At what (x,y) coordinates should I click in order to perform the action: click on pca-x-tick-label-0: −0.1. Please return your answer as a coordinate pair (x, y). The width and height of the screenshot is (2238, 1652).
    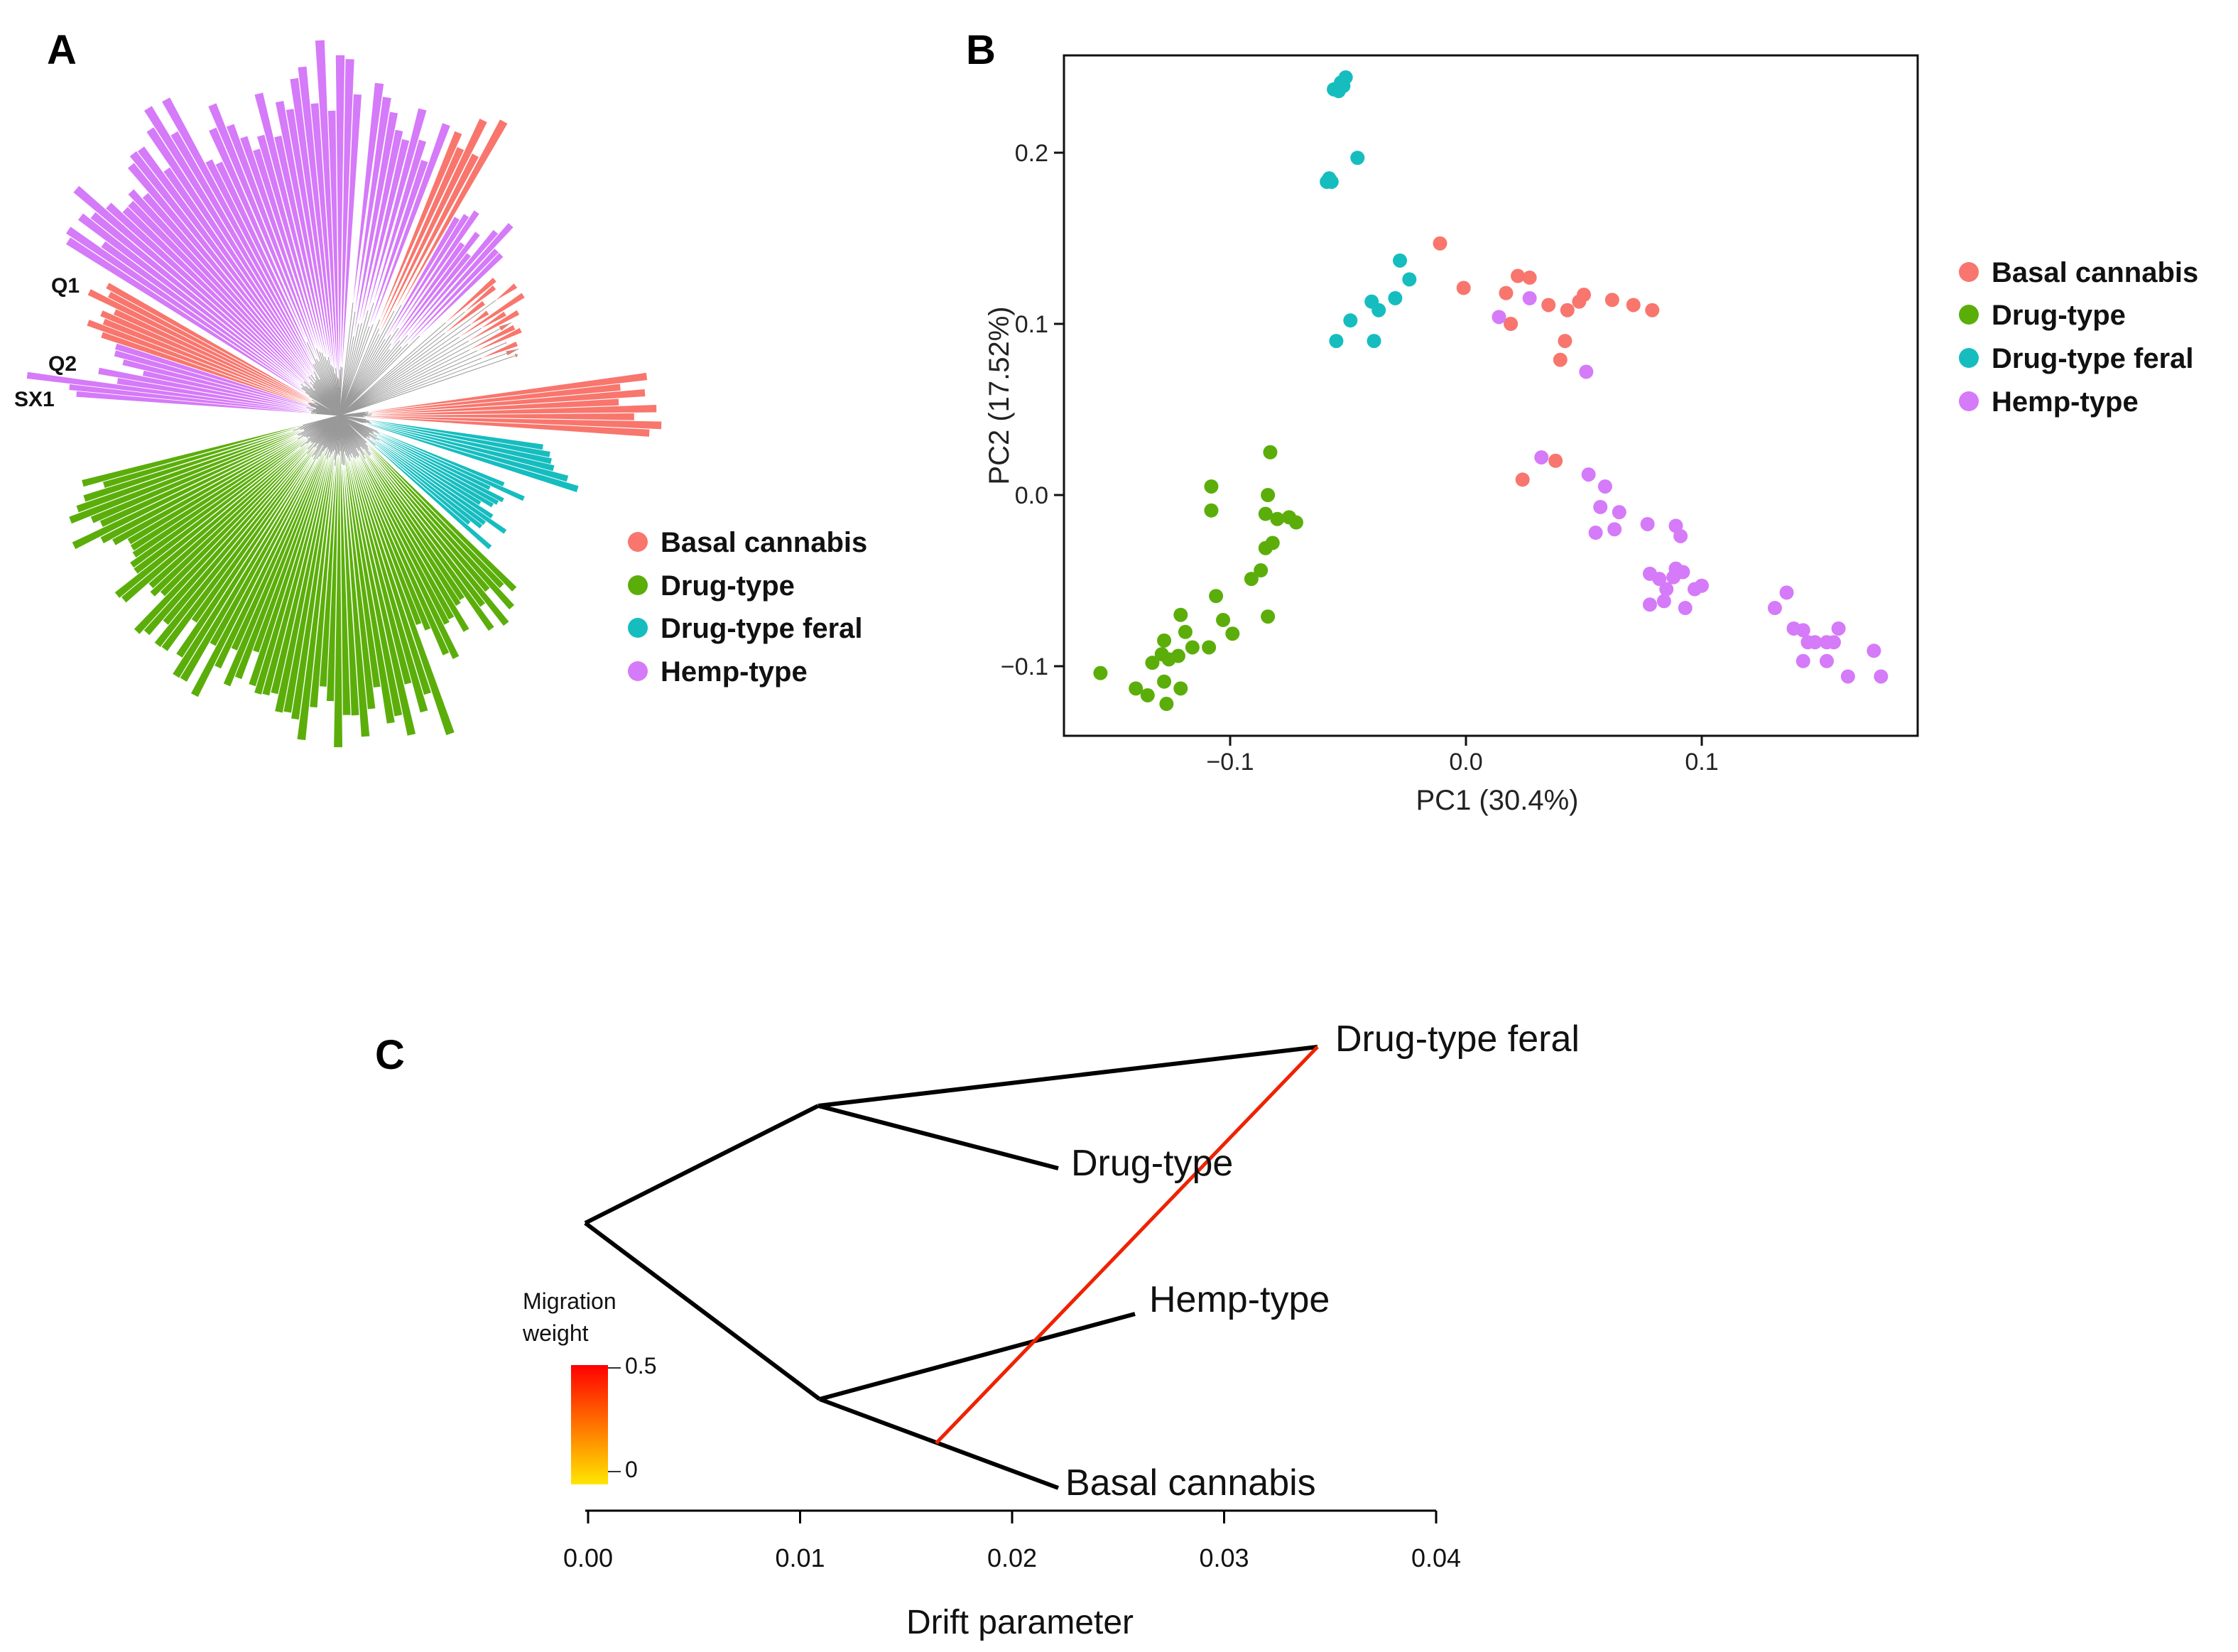
    Looking at the image, I should click on (1230, 762).